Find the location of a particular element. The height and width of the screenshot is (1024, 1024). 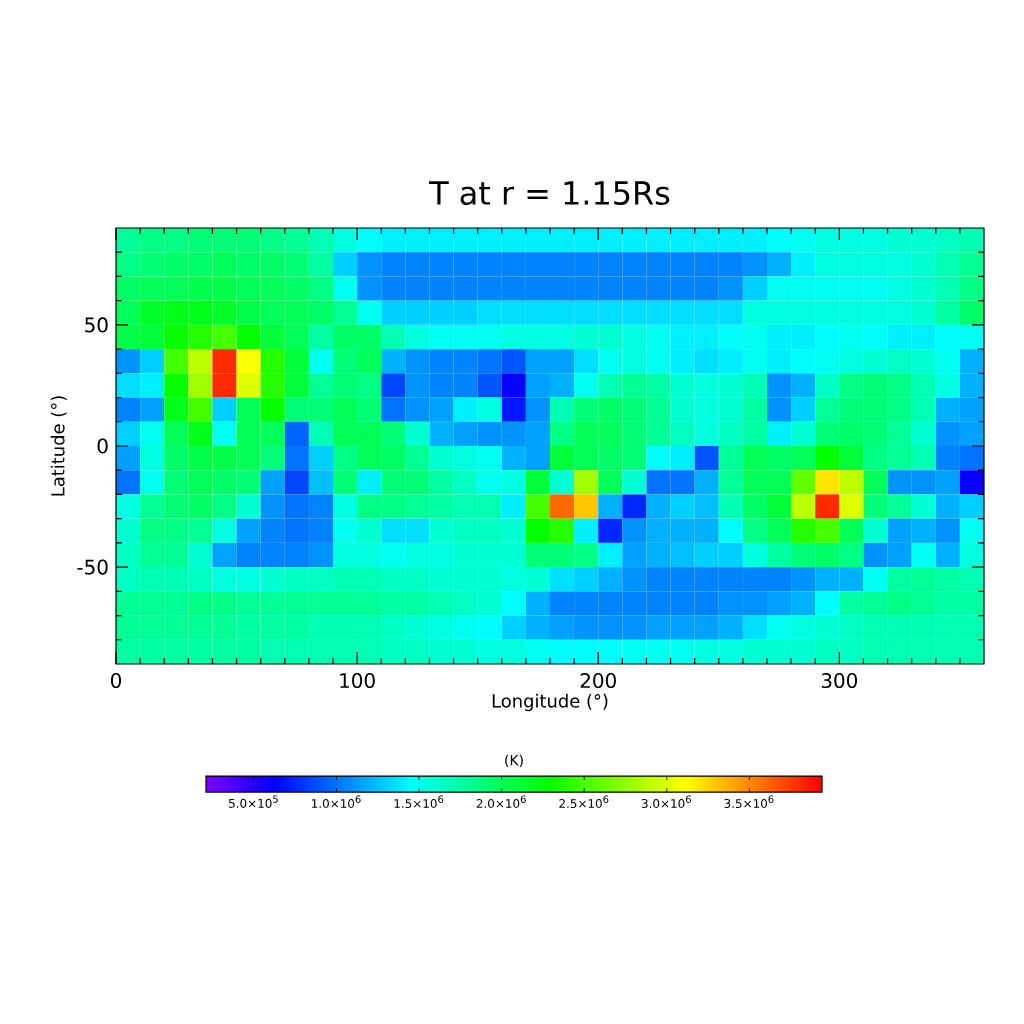

y-tick-label: 50 is located at coordinates (96, 325).